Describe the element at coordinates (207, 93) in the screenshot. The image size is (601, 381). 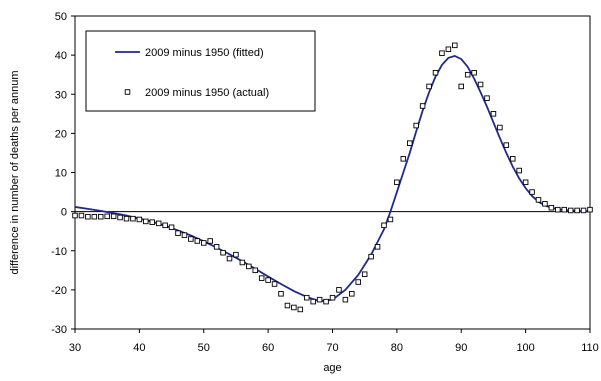
I see `legend-label-actual: 2009 minus 1950 (actual)` at that location.